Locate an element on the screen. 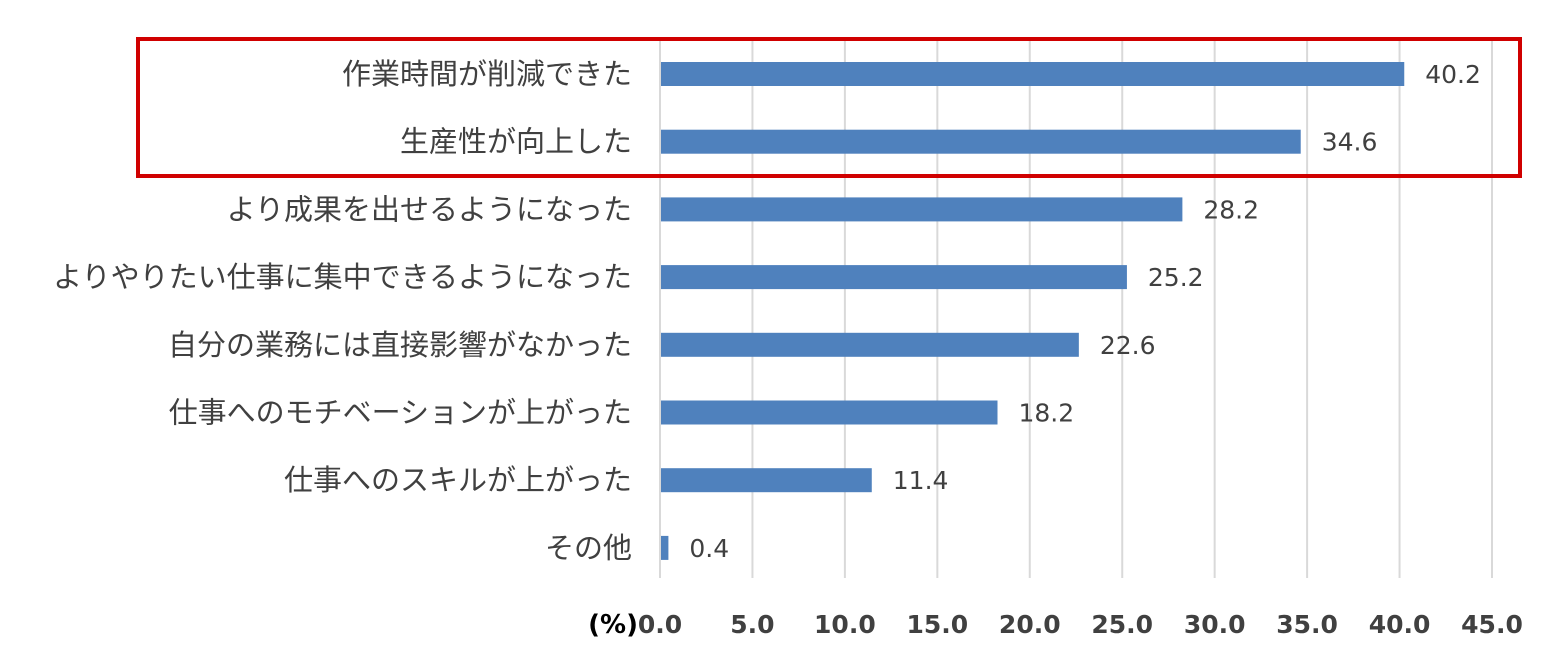  x-axis-unit-label: (%) is located at coordinates (613, 625).